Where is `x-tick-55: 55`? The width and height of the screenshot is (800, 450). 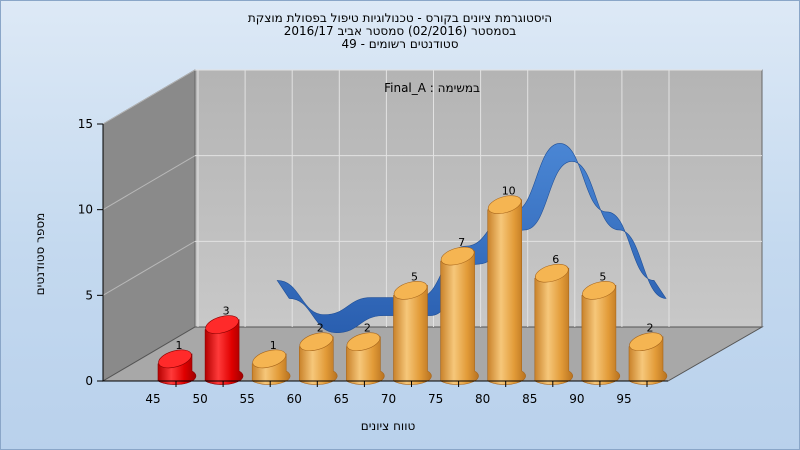
x-tick-55: 55 is located at coordinates (247, 399).